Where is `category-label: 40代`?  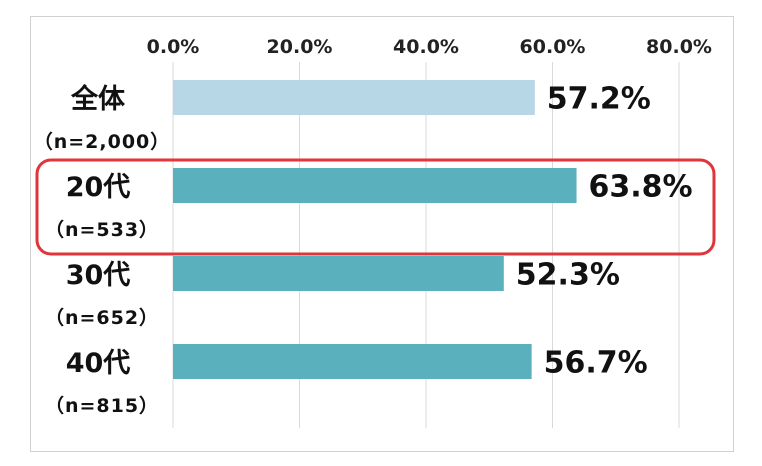 category-label: 40代 is located at coordinates (98, 363).